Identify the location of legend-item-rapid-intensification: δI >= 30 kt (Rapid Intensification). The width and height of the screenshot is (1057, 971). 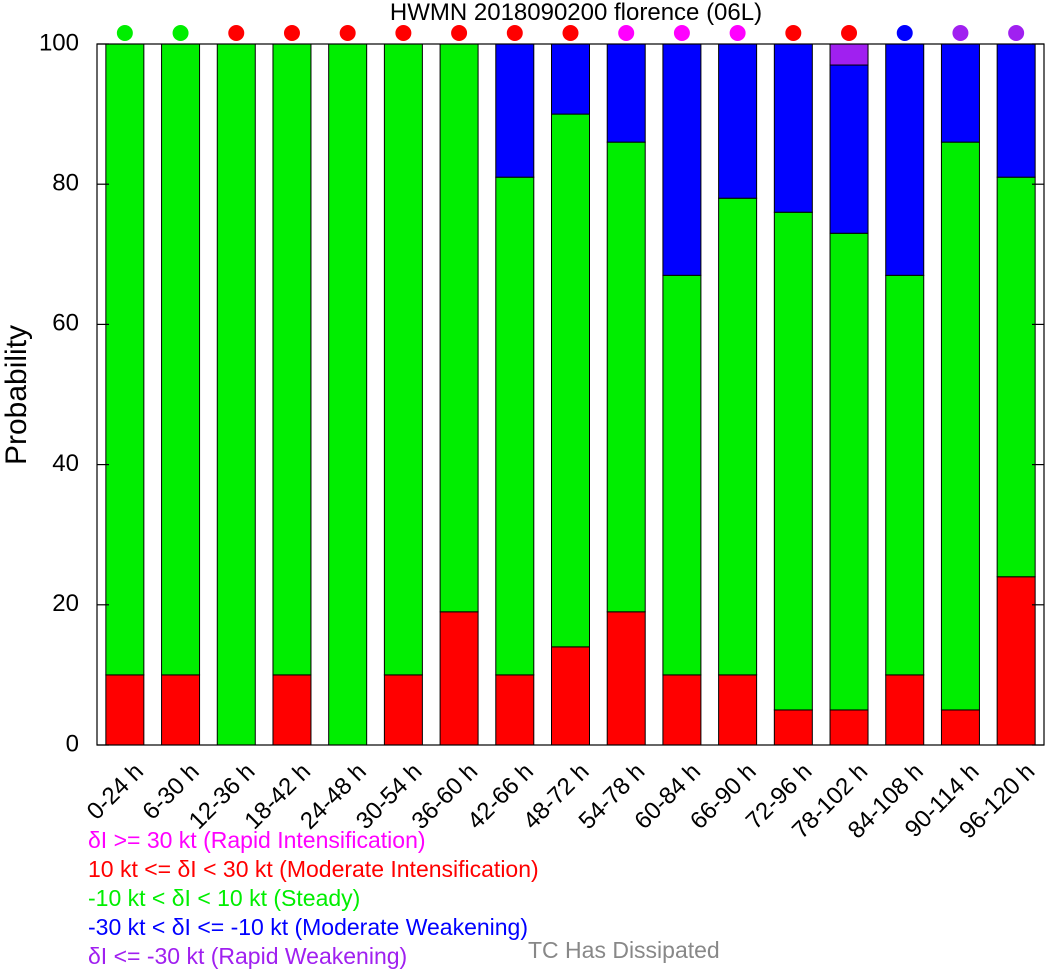
(257, 840).